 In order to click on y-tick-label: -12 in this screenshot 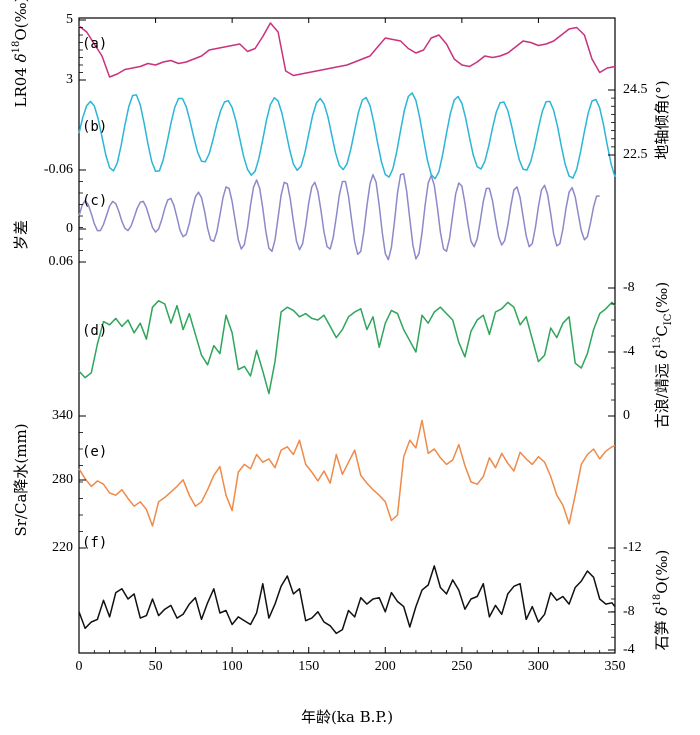, I will do `click(632, 547)`.